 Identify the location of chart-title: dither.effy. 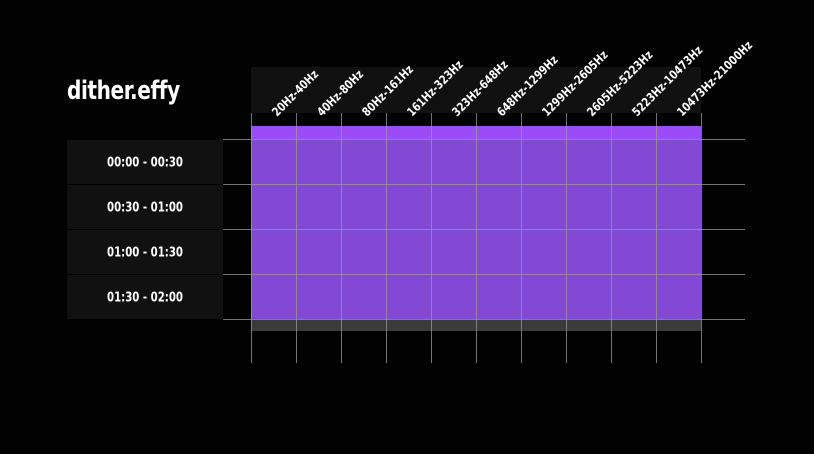
(123, 91).